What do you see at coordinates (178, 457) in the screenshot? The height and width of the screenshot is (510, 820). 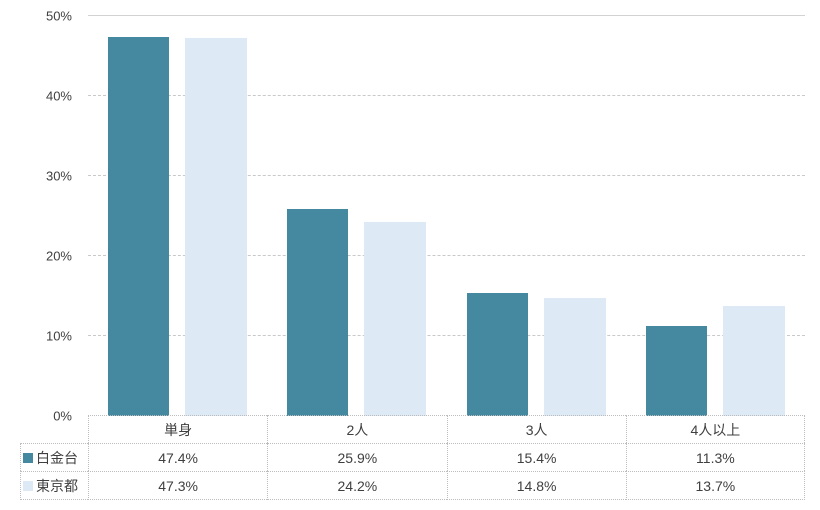 I see `value-cell: 47.4%` at bounding box center [178, 457].